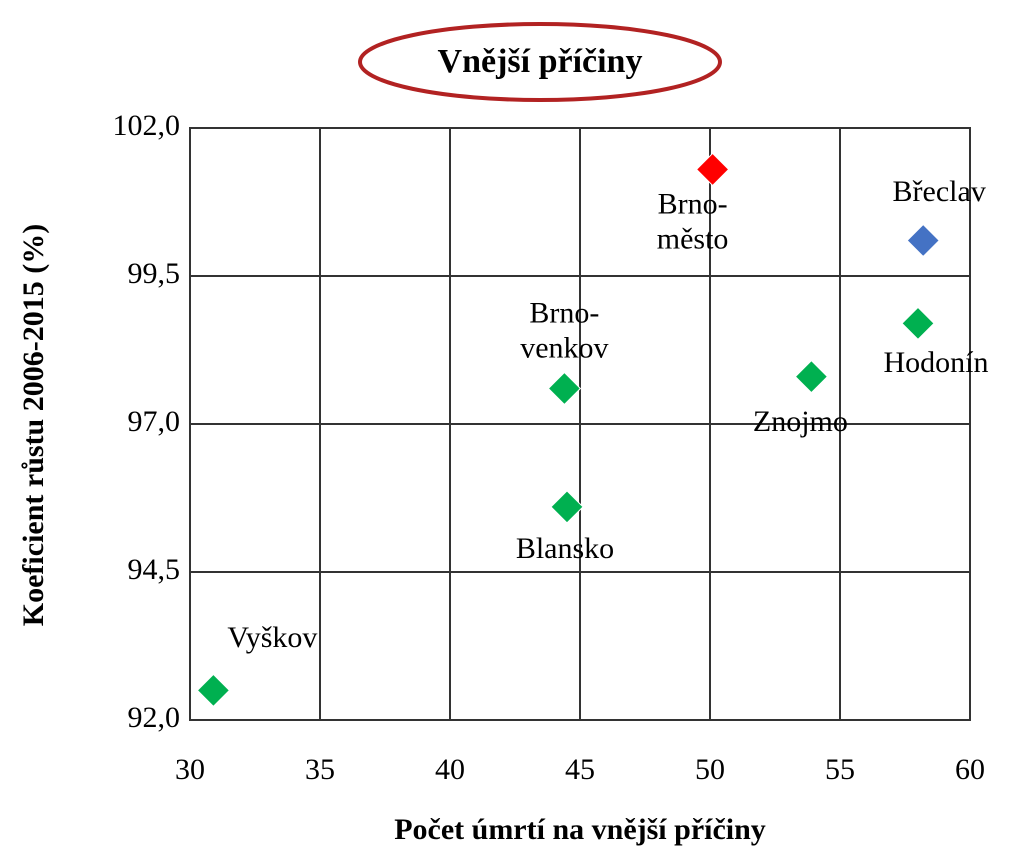 This screenshot has width=1014, height=850. What do you see at coordinates (190, 769) in the screenshot?
I see `x-tick-label: 30` at bounding box center [190, 769].